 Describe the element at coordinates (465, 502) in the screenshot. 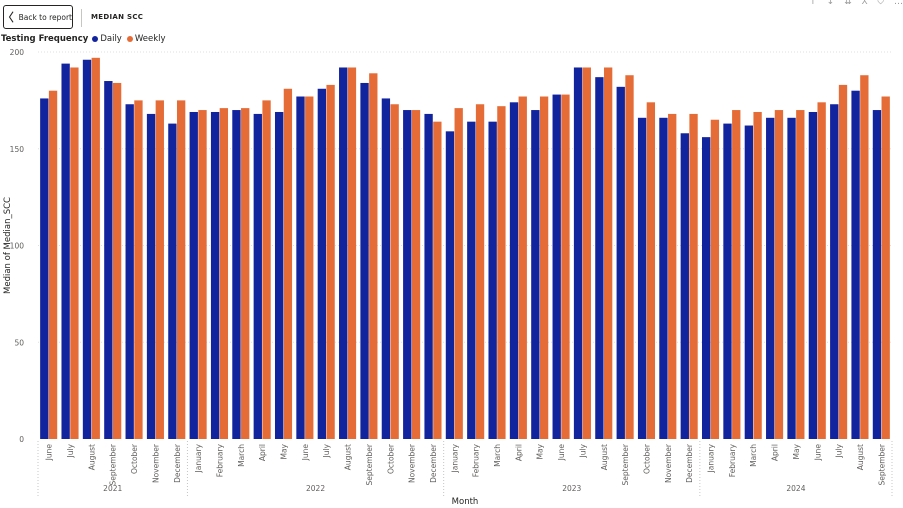

I see `x-axis-title: Month` at that location.